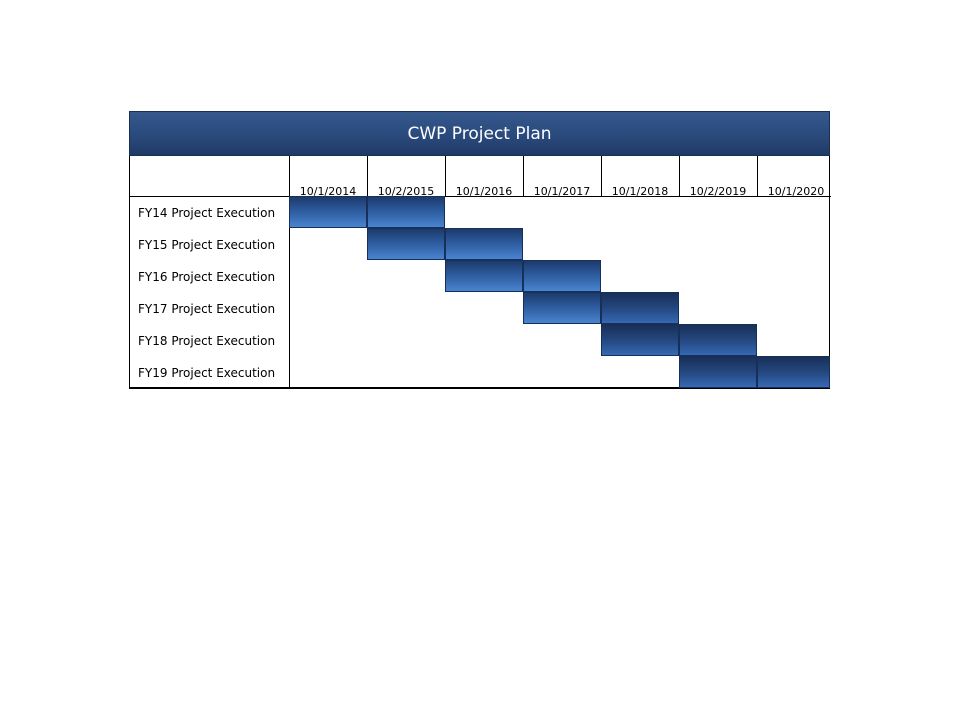 The width and height of the screenshot is (960, 720). What do you see at coordinates (328, 191) in the screenshot?
I see `date-header: 10/1/2014` at bounding box center [328, 191].